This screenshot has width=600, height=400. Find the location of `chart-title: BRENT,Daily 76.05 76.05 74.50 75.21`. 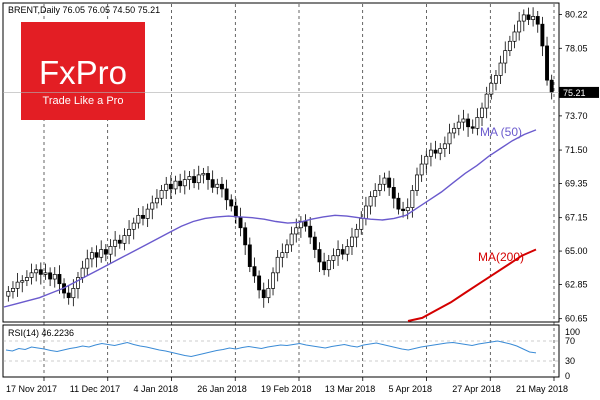

chart-title: BRENT,Daily 76.05 76.05 74.50 75.21 is located at coordinates (84, 10).